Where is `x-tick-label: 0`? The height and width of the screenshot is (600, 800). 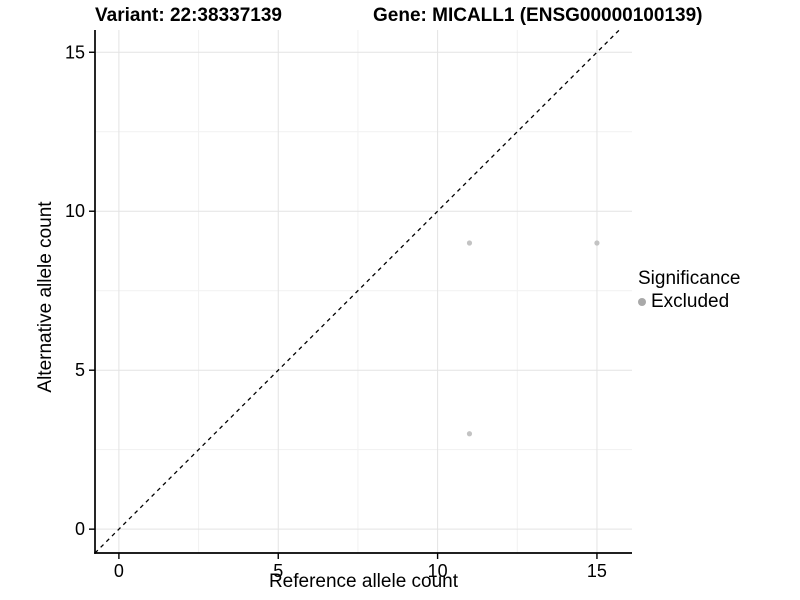
x-tick-label: 0 is located at coordinates (119, 571).